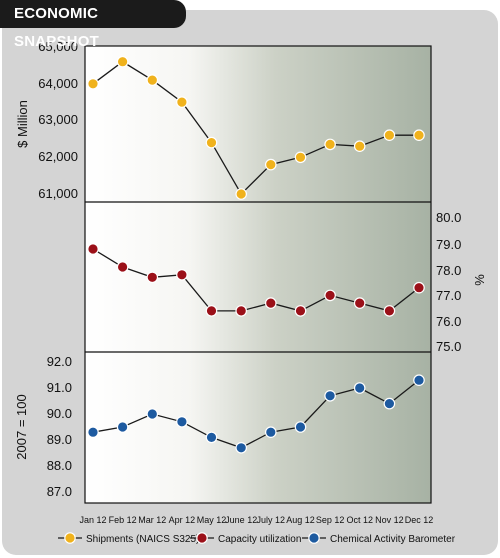 This screenshot has height=558, width=500. What do you see at coordinates (59, 387) in the screenshot?
I see `panel3-ytick-label: 91.0` at bounding box center [59, 387].